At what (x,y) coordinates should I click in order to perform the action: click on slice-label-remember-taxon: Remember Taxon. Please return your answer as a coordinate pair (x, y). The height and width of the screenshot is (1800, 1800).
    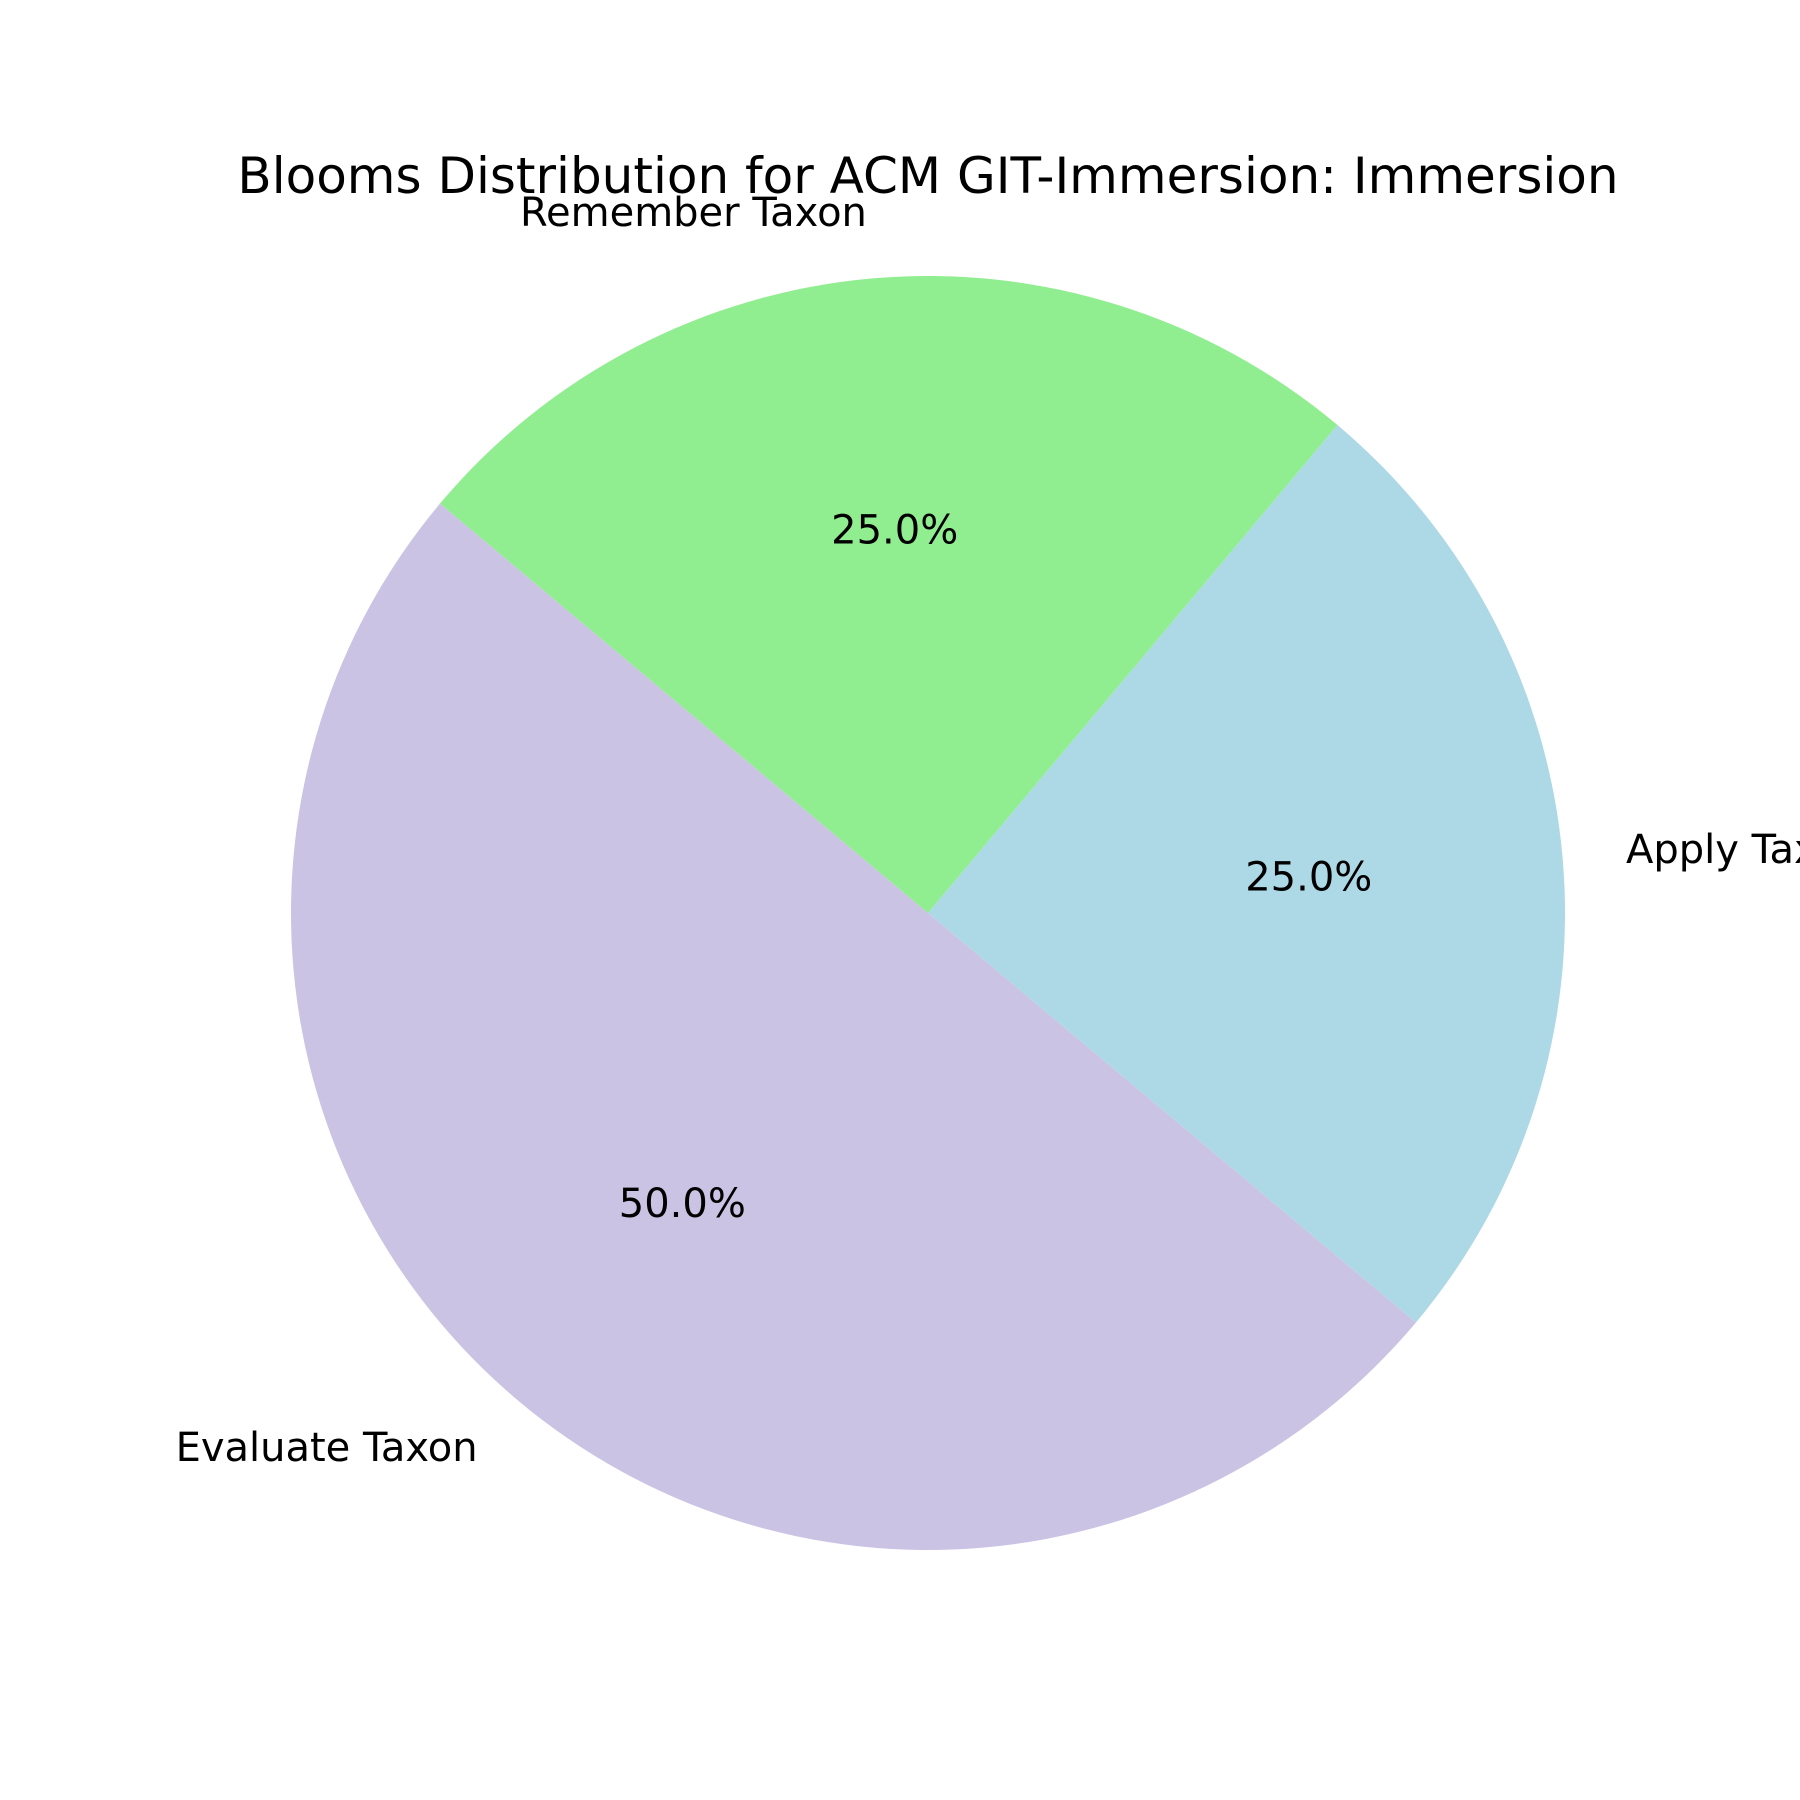
    Looking at the image, I should click on (693, 213).